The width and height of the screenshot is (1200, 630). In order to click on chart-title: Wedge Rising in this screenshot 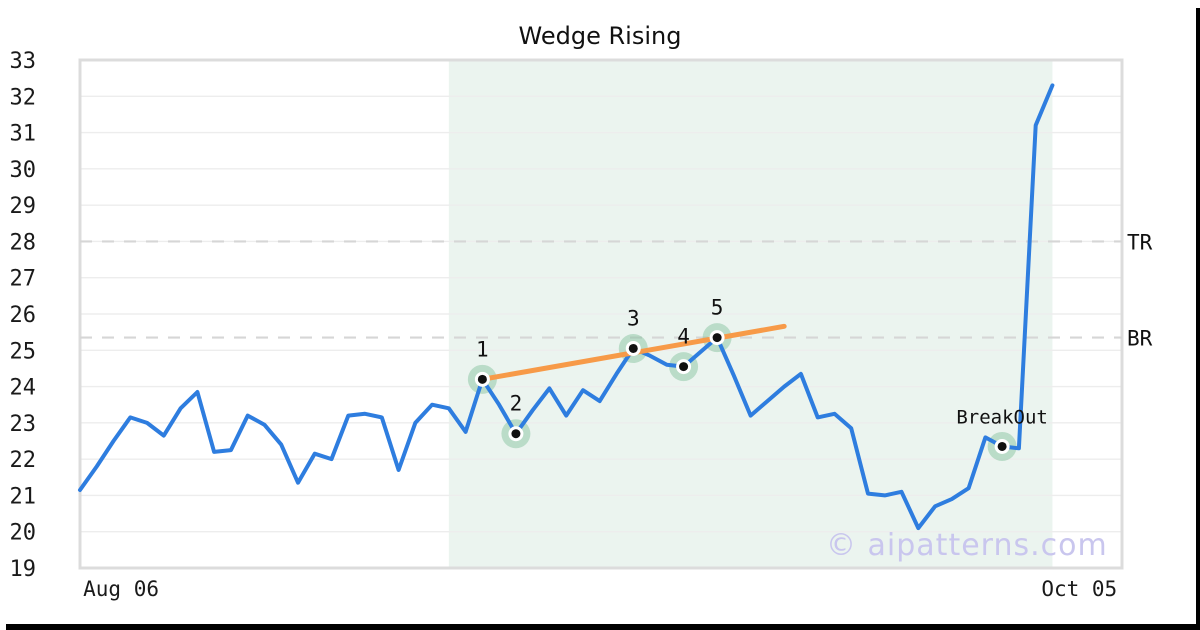, I will do `click(600, 36)`.